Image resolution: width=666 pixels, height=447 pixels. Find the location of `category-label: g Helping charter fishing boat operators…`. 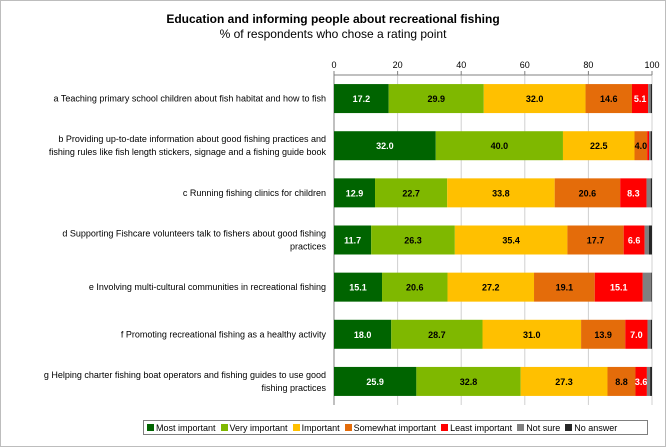

category-label: g Helping charter fishing boat operators… is located at coordinates (185, 375).